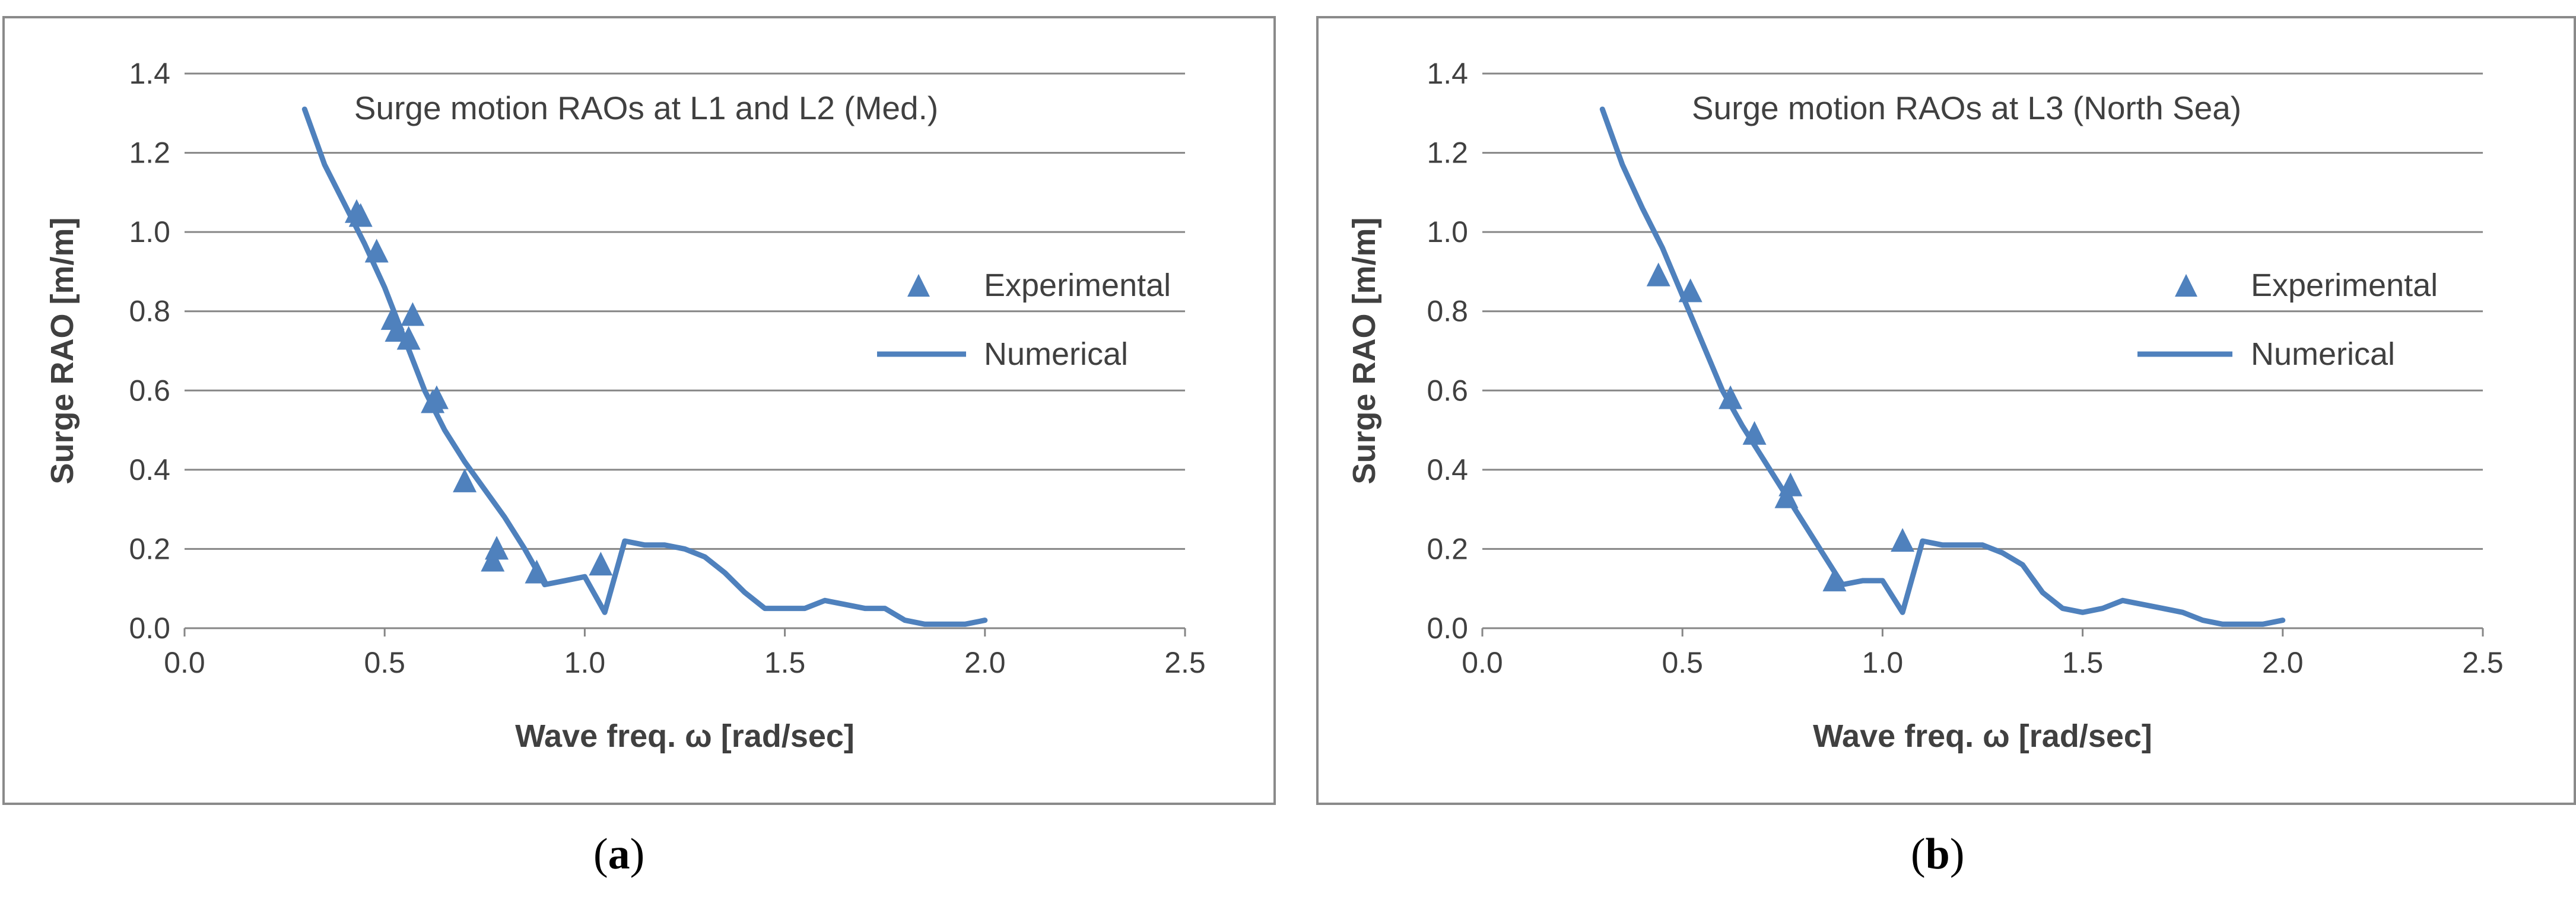 The width and height of the screenshot is (2576, 907). I want to click on caption-a-letter: a, so click(619, 854).